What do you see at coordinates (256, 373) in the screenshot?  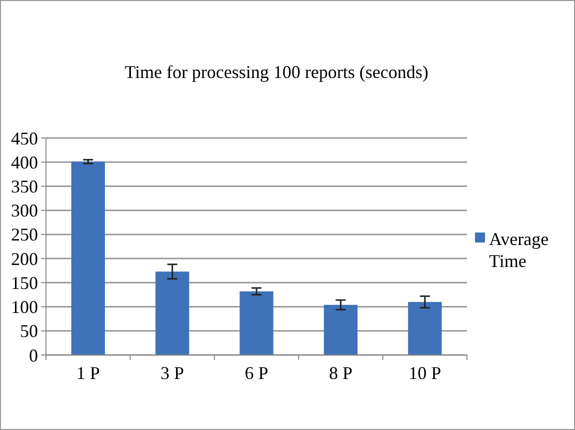 I see `x-tick-label: 6 P` at bounding box center [256, 373].